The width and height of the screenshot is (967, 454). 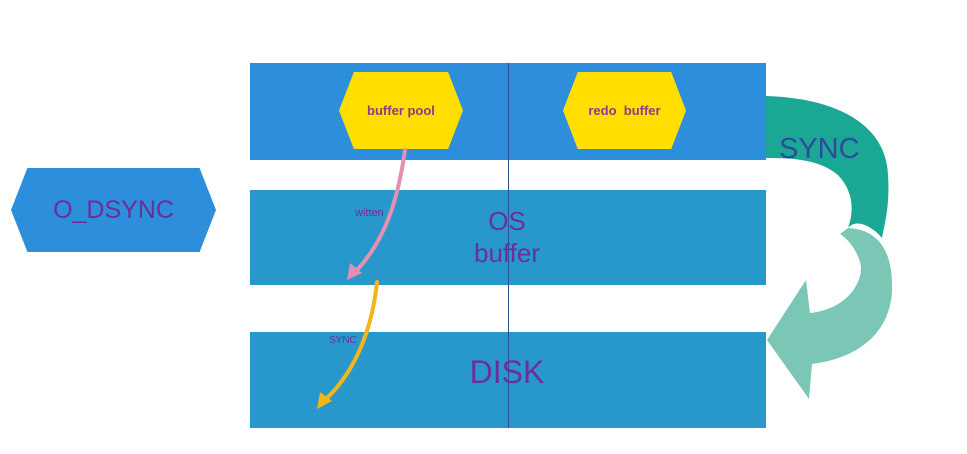 What do you see at coordinates (827, 167) in the screenshot?
I see `big-sync-arrow-upper` at bounding box center [827, 167].